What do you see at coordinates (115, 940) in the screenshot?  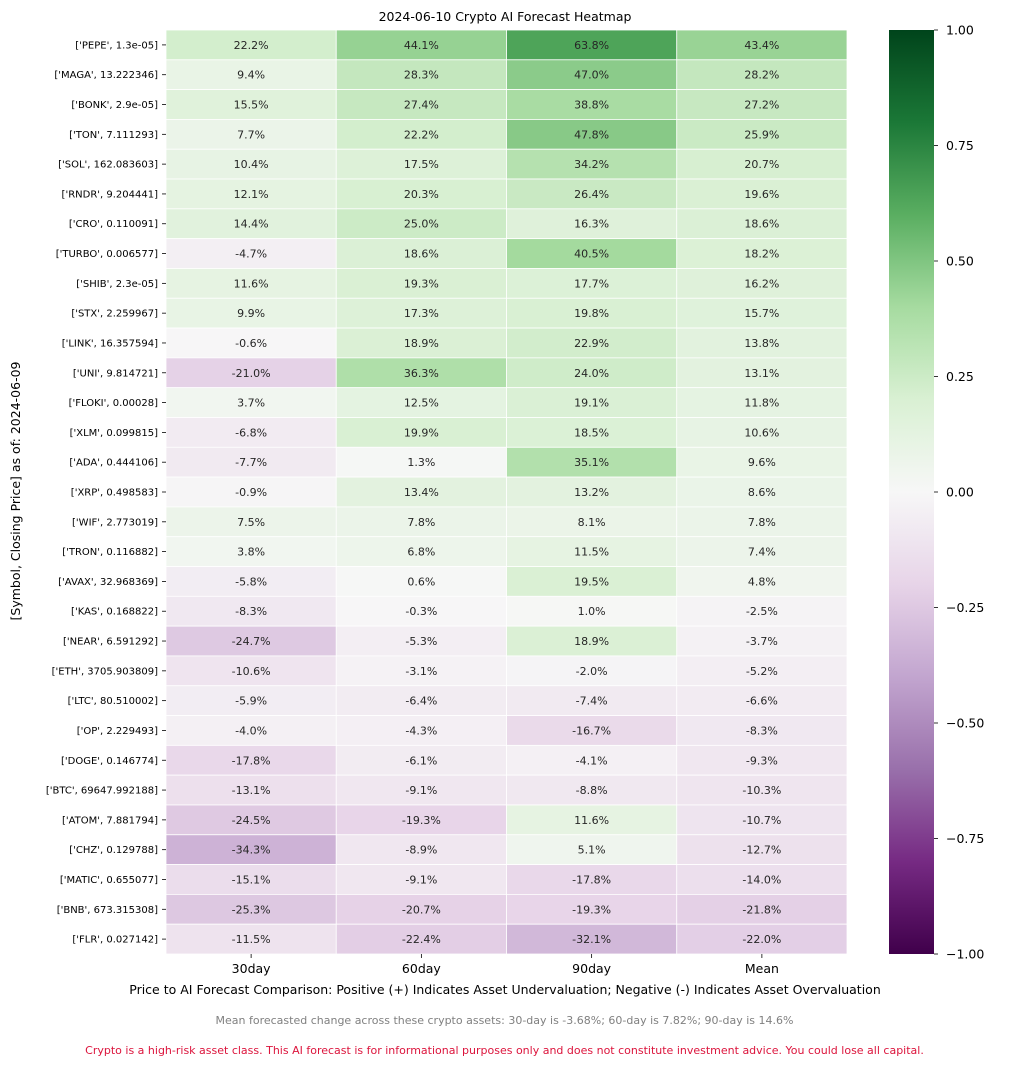 I see `row-label: ['FLR', 0.027142]` at bounding box center [115, 940].